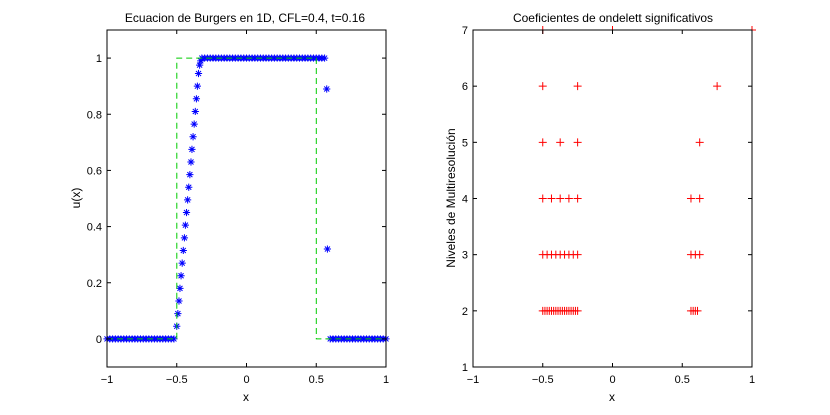 This screenshot has height=415, width=830. Describe the element at coordinates (94, 171) in the screenshot. I see `y-tick-label: 0.6` at that location.